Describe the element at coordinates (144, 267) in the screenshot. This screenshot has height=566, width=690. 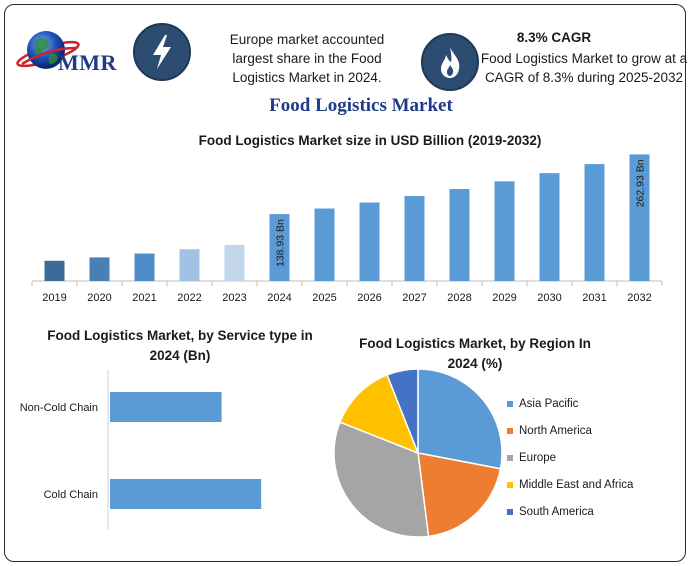
I see `bar-2021` at that location.